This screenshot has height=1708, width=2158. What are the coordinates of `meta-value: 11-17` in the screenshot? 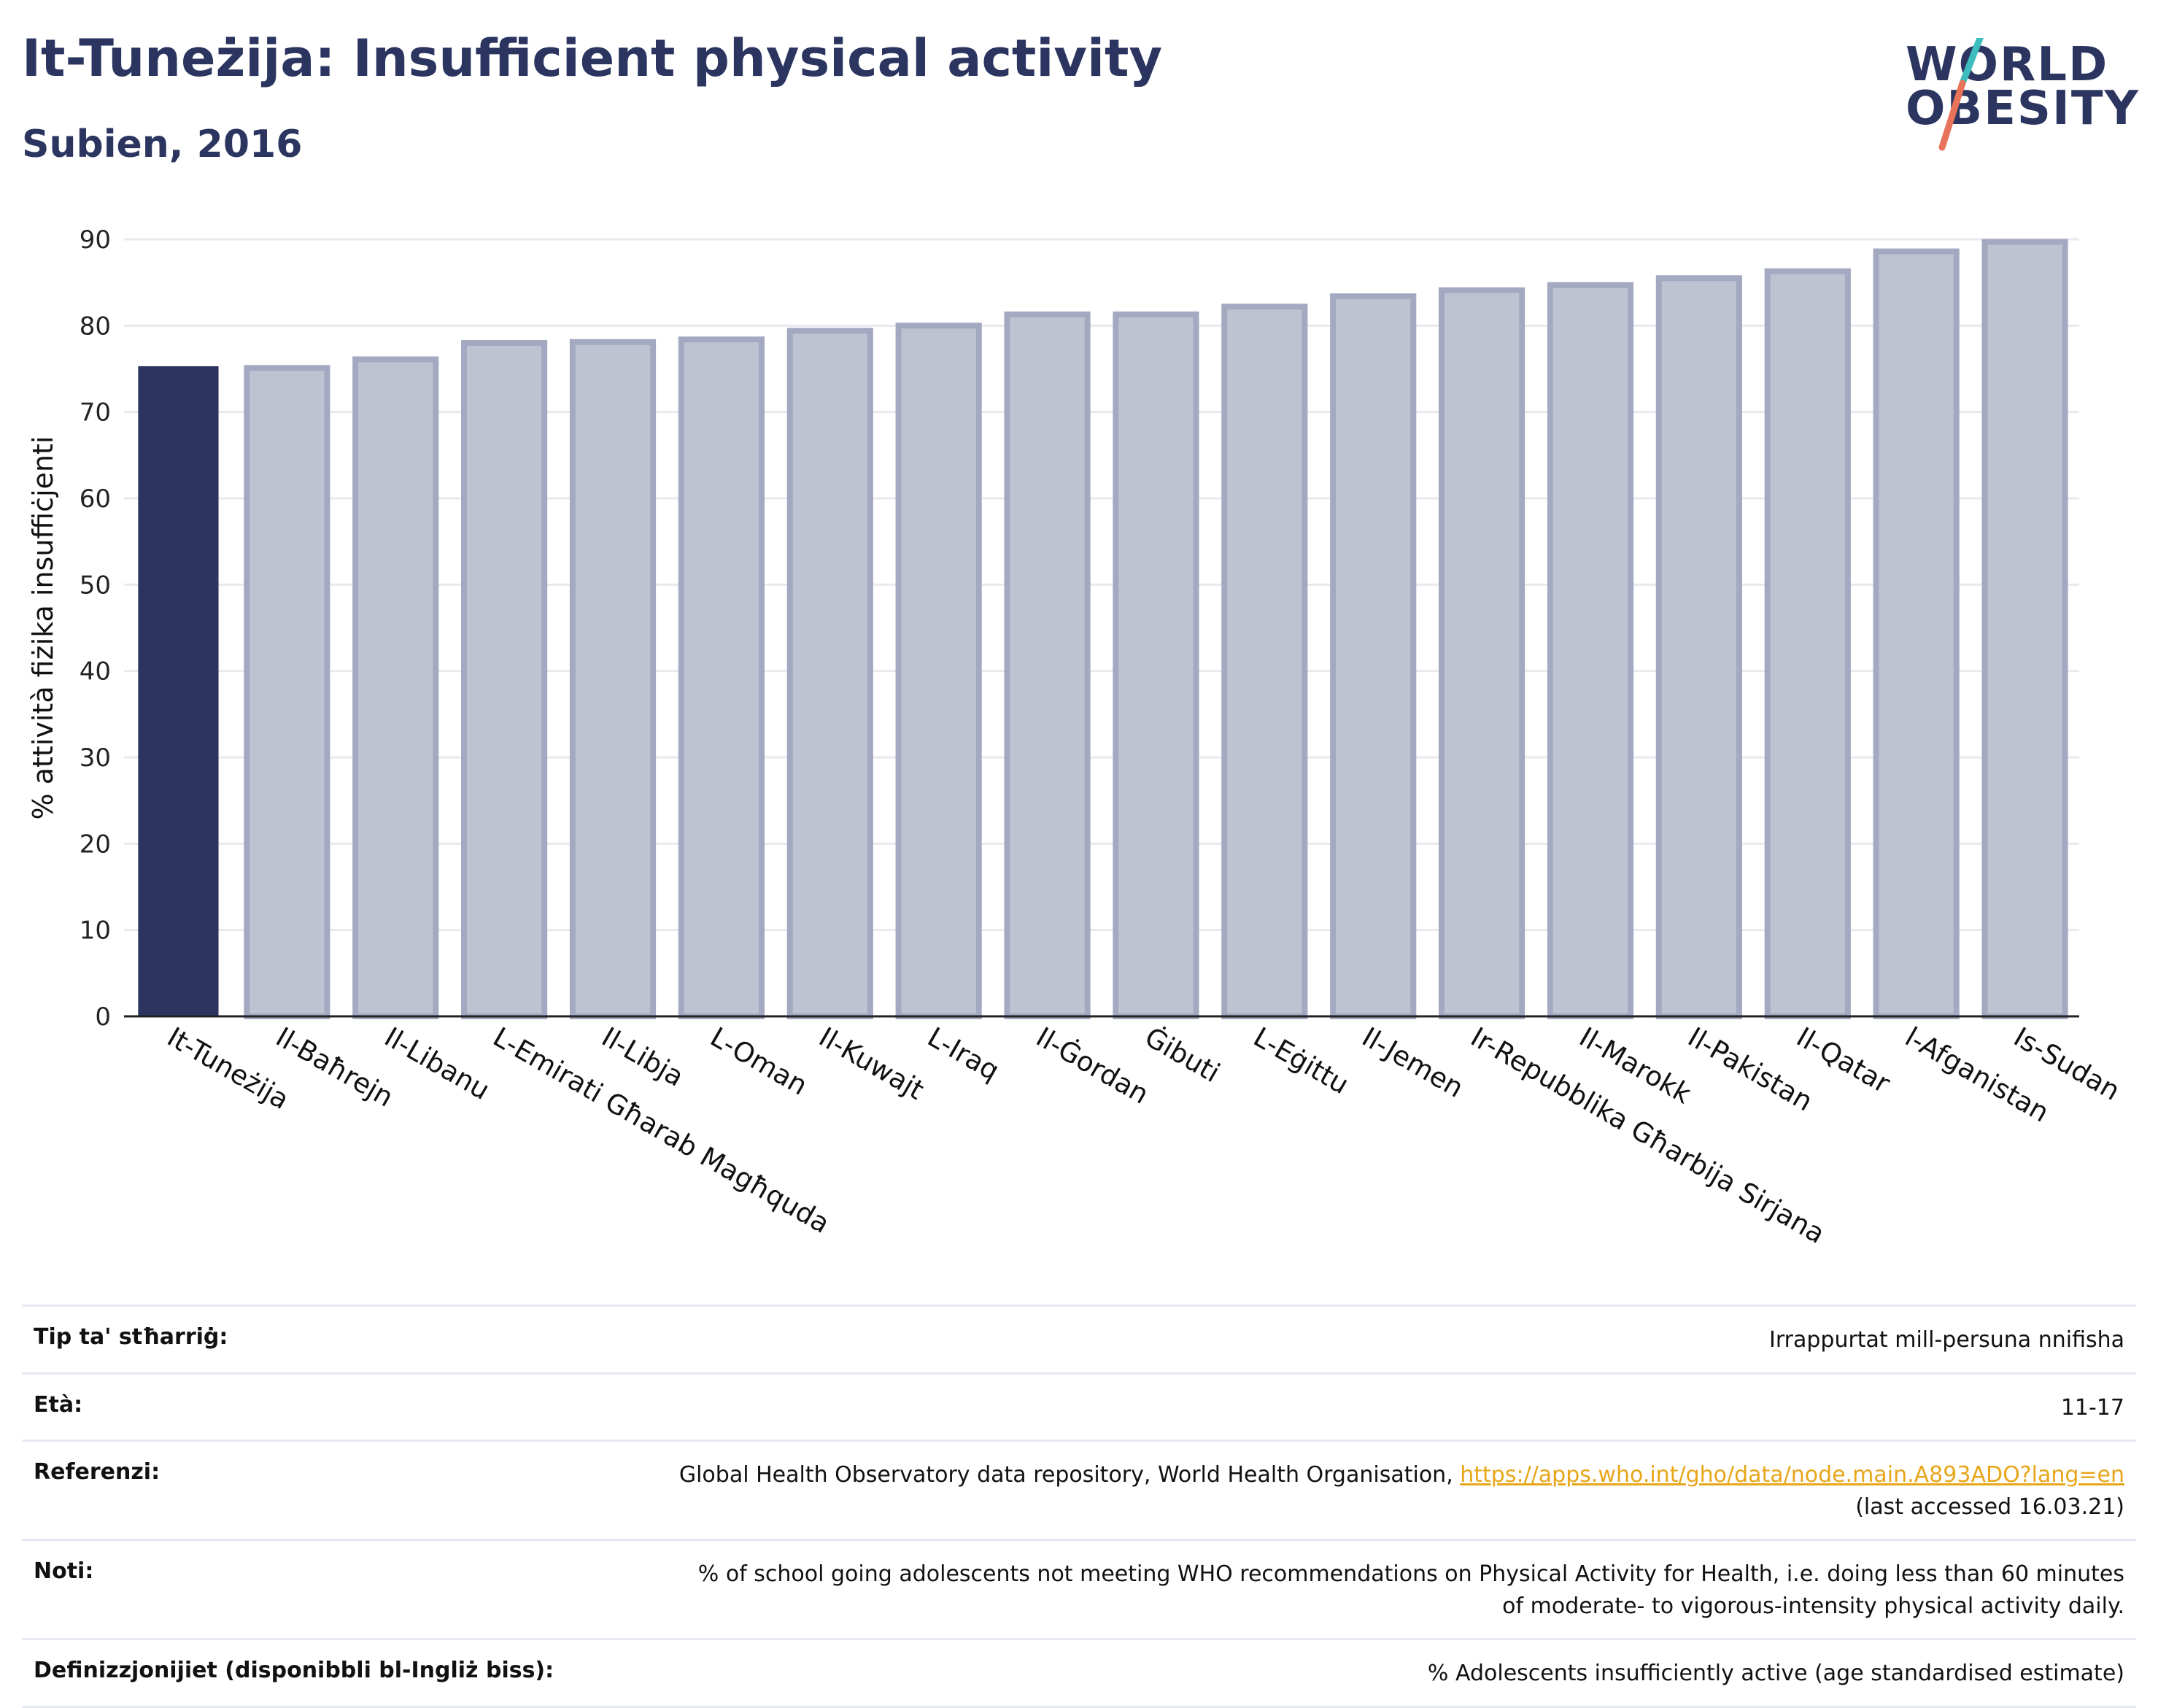 It's located at (2092, 1407).